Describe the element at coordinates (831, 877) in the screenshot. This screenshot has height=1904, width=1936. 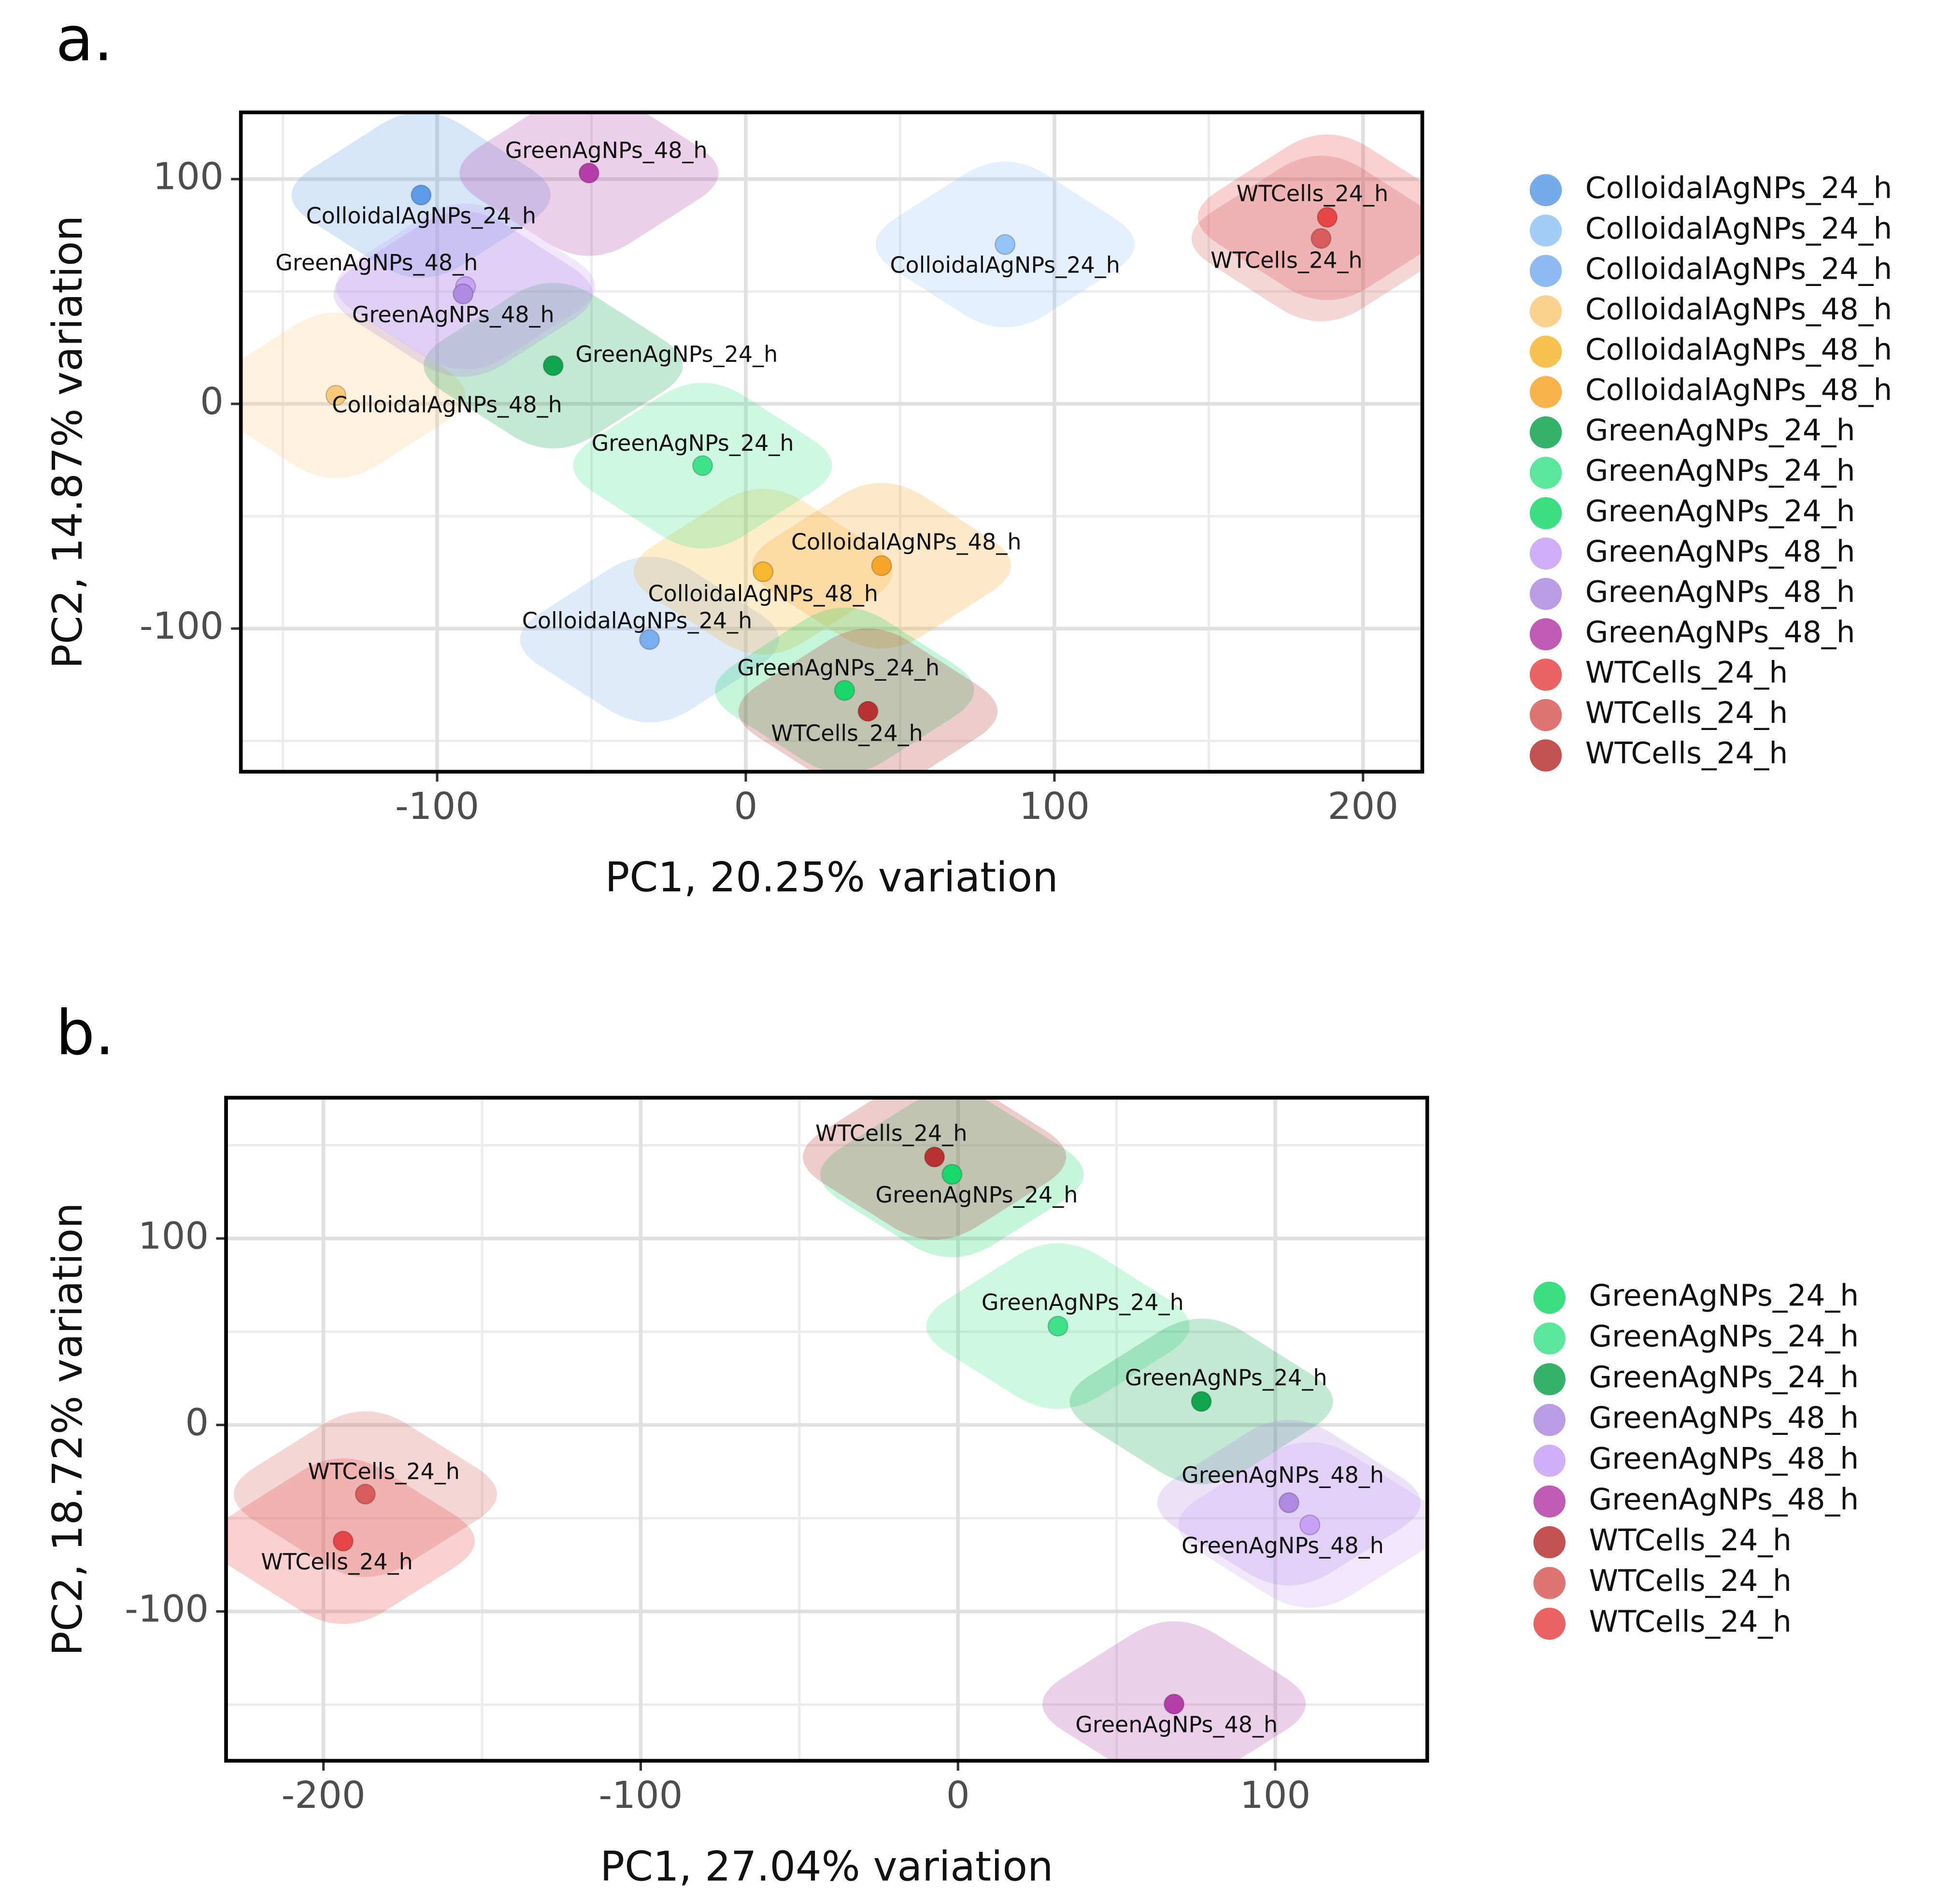
I see `x-axis-title: PC1, 20.25% variation` at that location.